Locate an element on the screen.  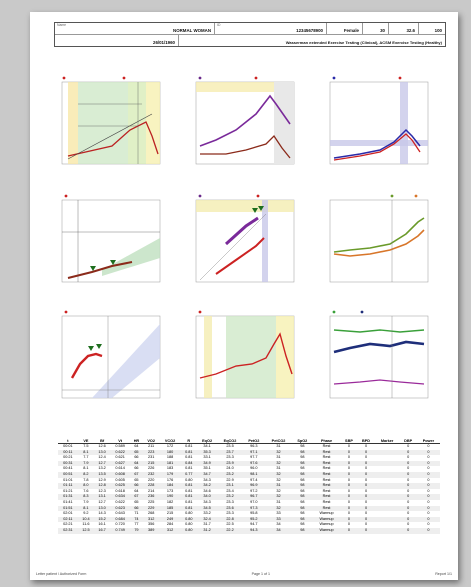
table-cell: 96.0 is located at coordinates (254, 468).